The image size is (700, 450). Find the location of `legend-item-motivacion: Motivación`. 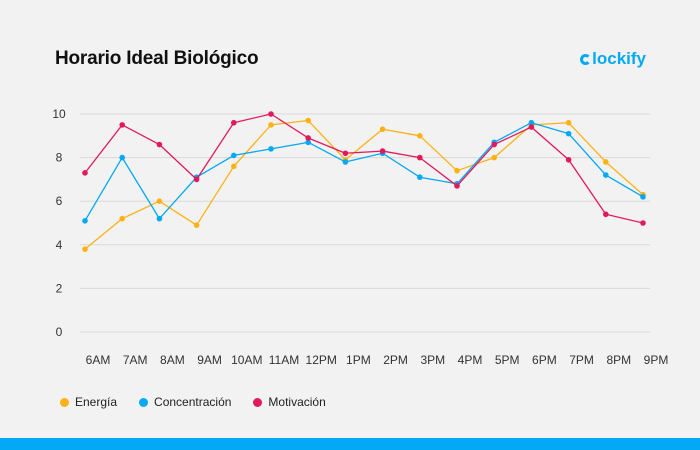

legend-item-motivacion: Motivación is located at coordinates (289, 402).